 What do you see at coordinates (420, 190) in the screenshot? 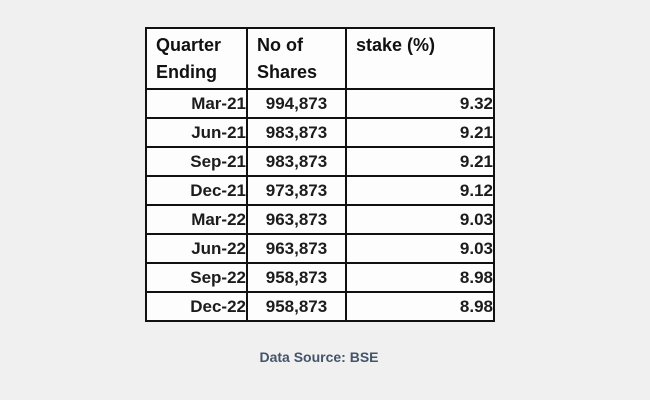
I see `stake-cell: 9.12` at bounding box center [420, 190].